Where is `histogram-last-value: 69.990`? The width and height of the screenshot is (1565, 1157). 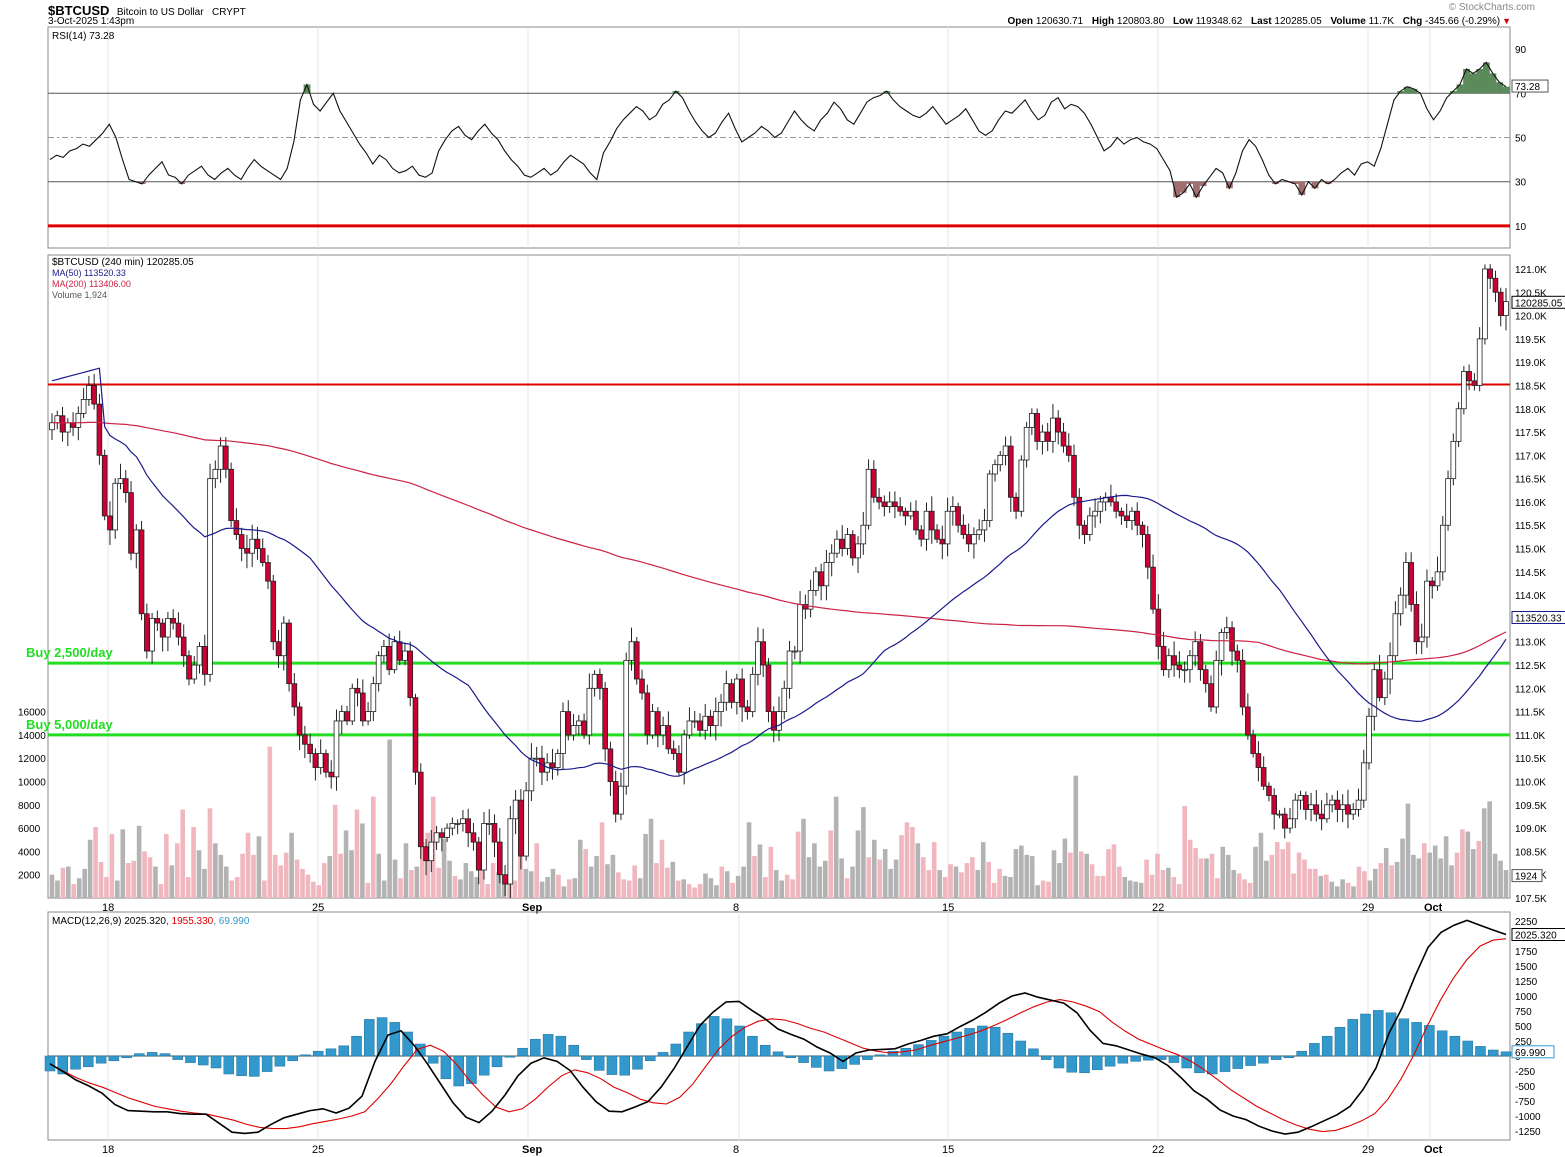 histogram-last-value: 69.990 is located at coordinates (1530, 1053).